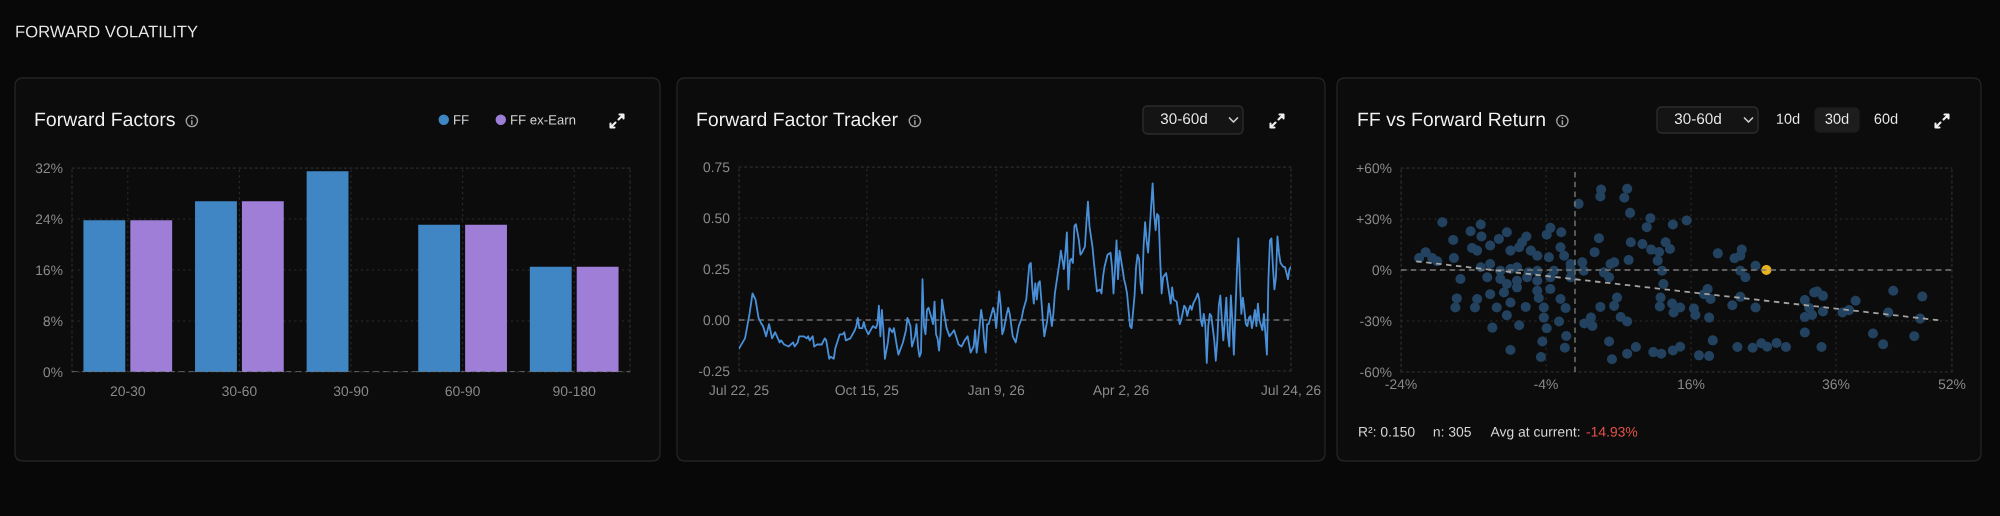 The height and width of the screenshot is (516, 2000). I want to click on y-tick-label: 0.00, so click(716, 320).